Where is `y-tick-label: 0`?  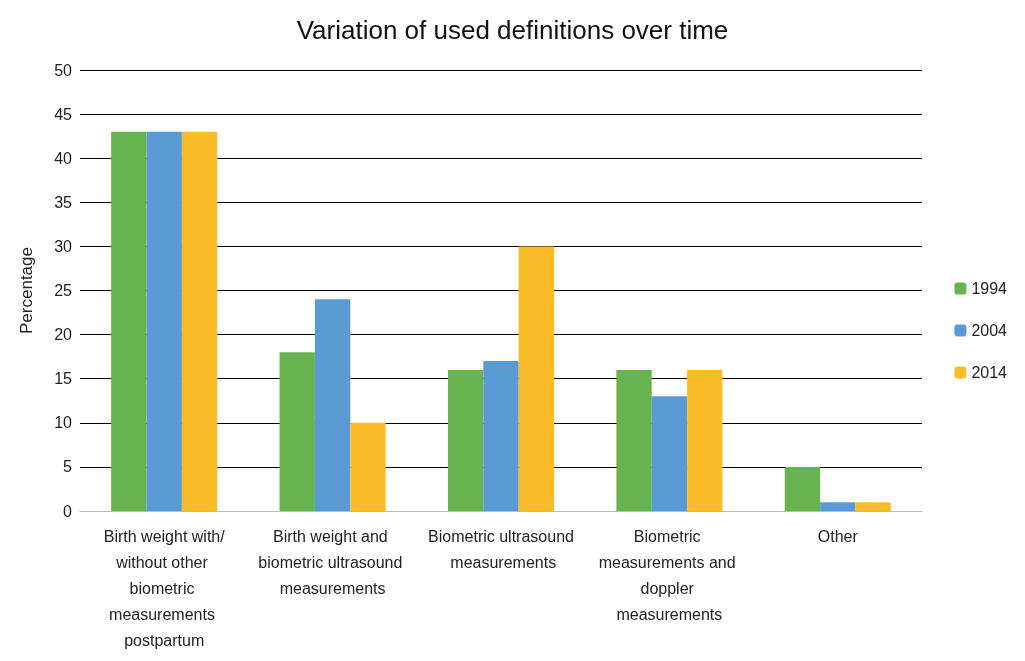
y-tick-label: 0 is located at coordinates (68, 511).